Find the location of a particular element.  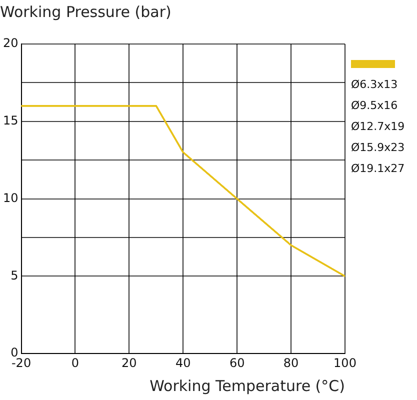

y-tick-label: 10 is located at coordinates (10, 197).